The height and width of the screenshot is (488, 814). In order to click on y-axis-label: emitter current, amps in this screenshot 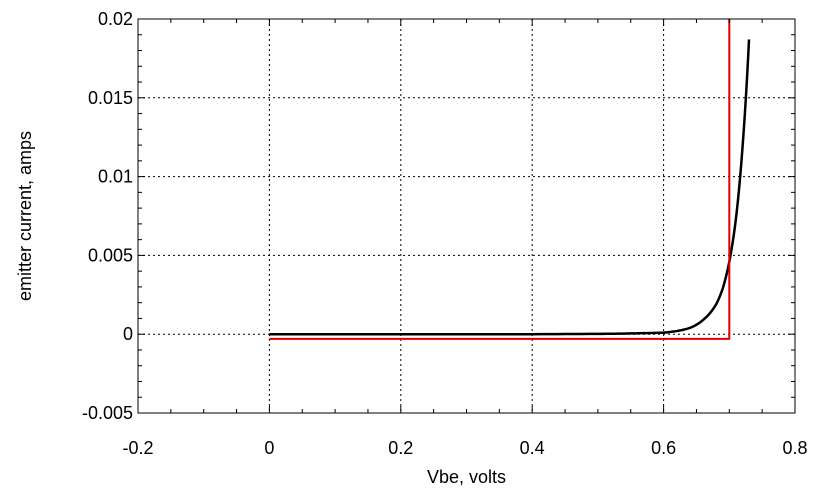, I will do `click(25, 216)`.